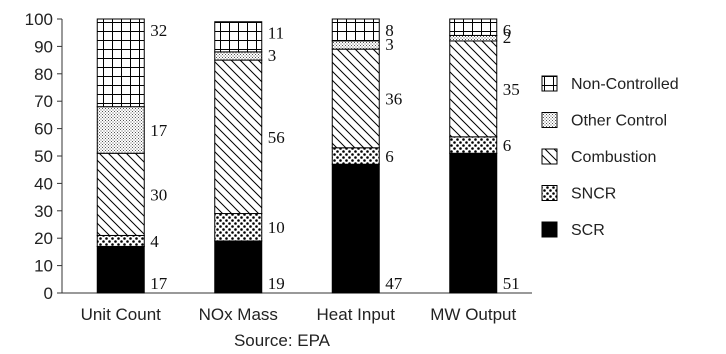 This screenshot has width=726, height=354. Describe the element at coordinates (158, 194) in the screenshot. I see `data-label-combustion-unit-count: 30` at that location.